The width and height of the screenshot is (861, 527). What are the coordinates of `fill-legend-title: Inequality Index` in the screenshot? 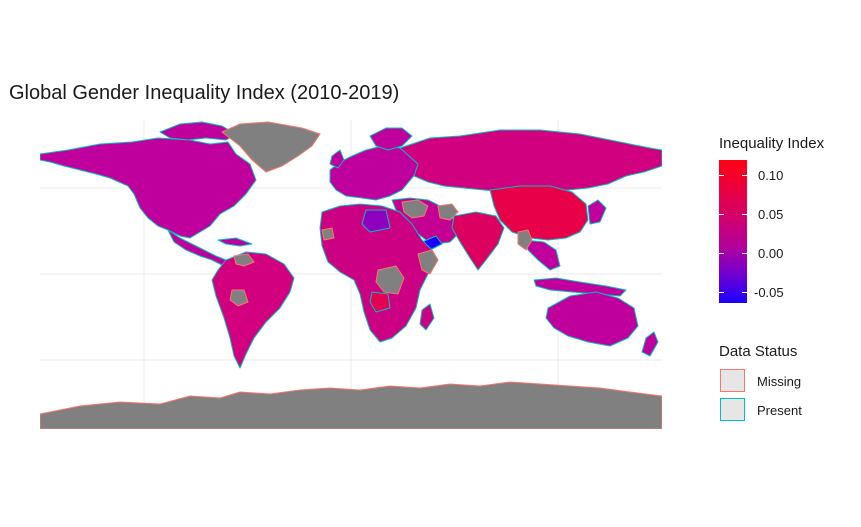 It's located at (772, 143).